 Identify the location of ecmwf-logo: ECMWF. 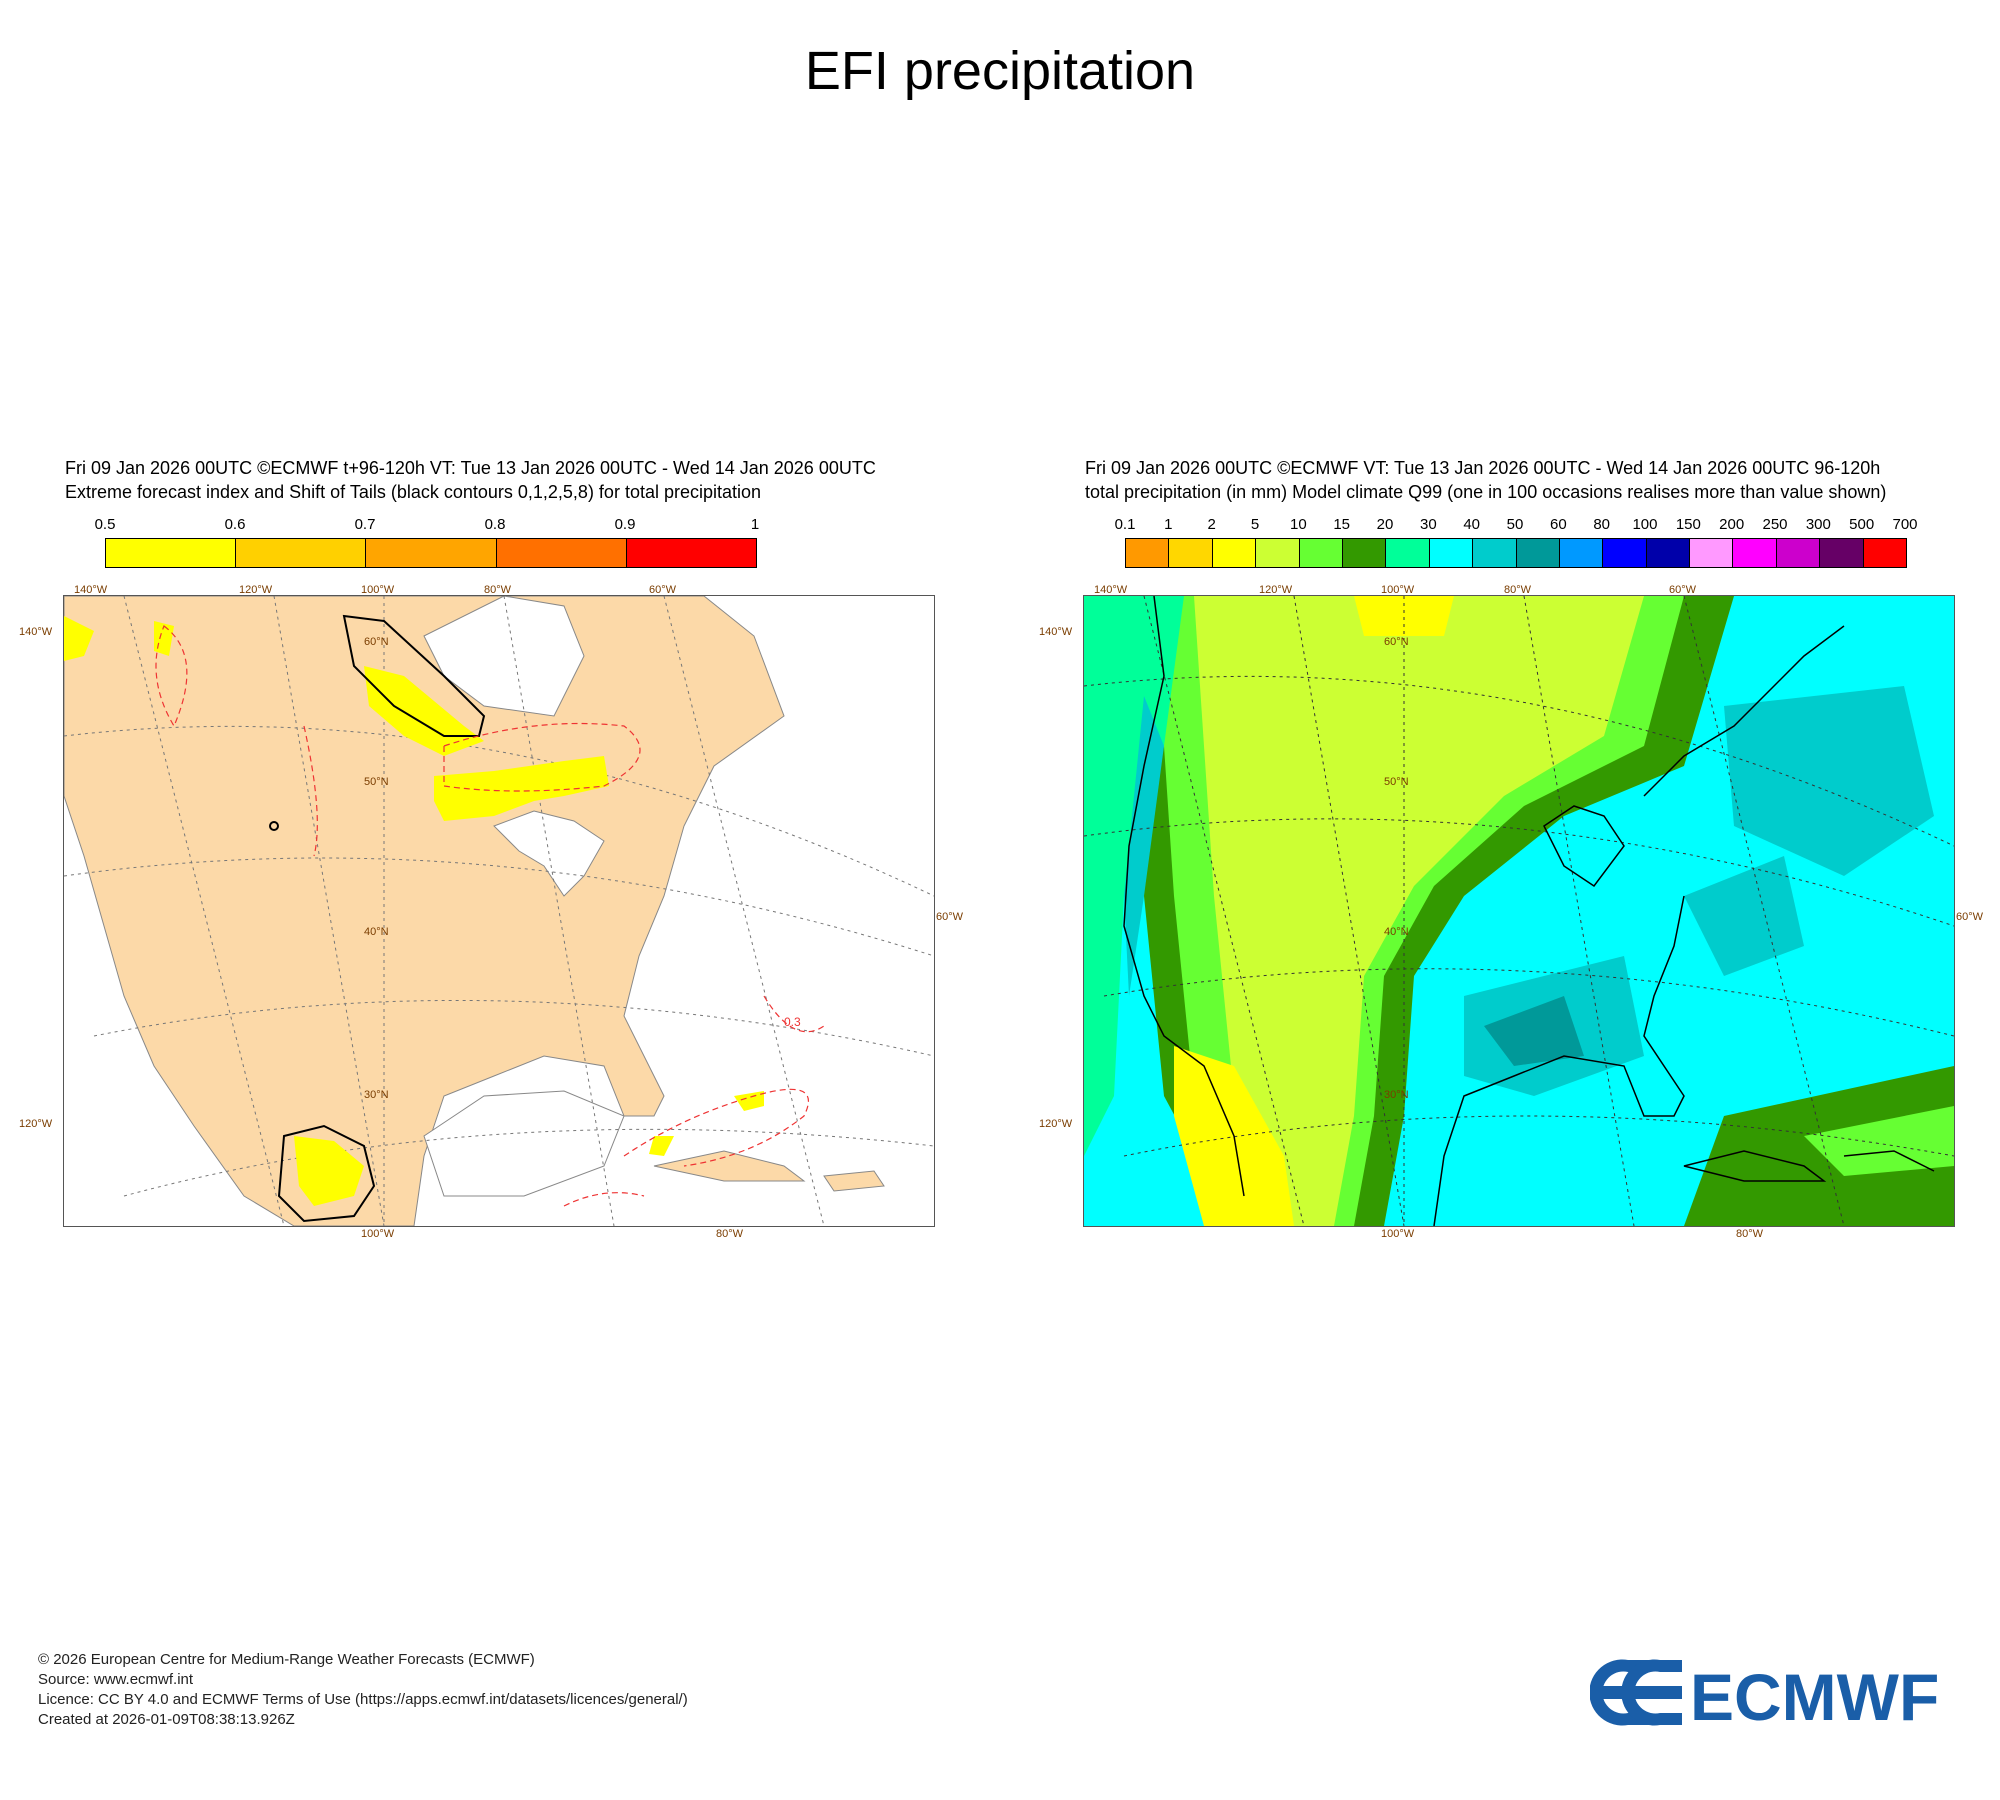
(1779, 1694).